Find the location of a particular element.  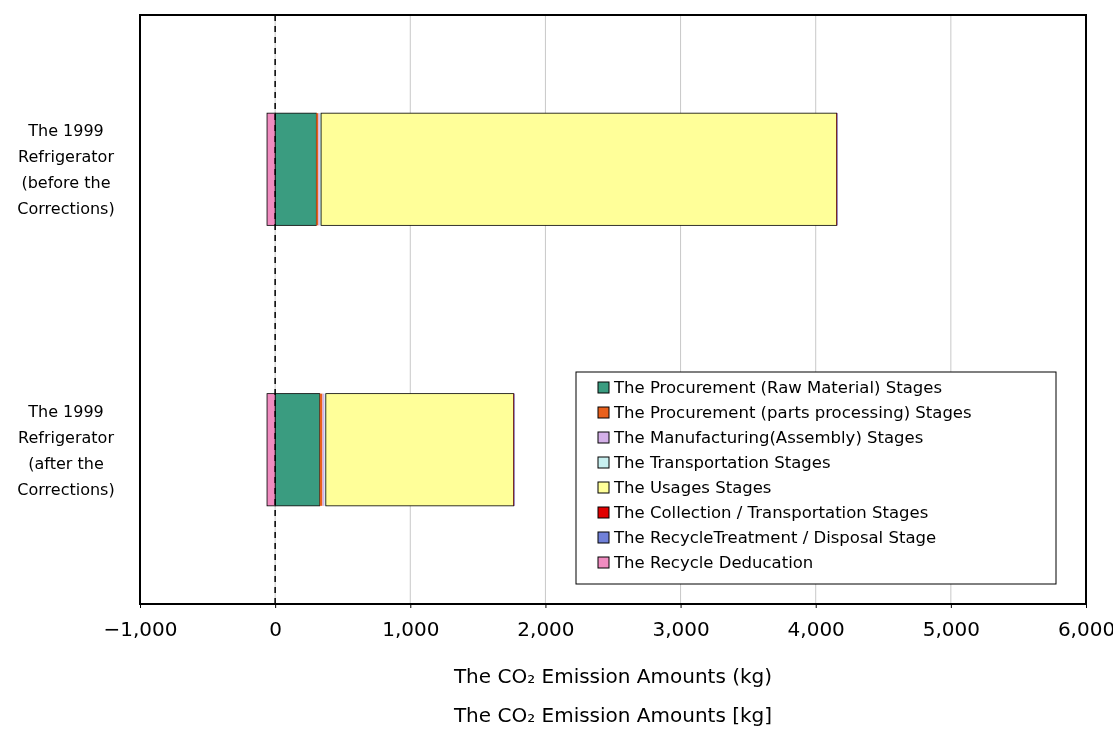

legend-label: The Transportation Stages is located at coordinates (722, 462).